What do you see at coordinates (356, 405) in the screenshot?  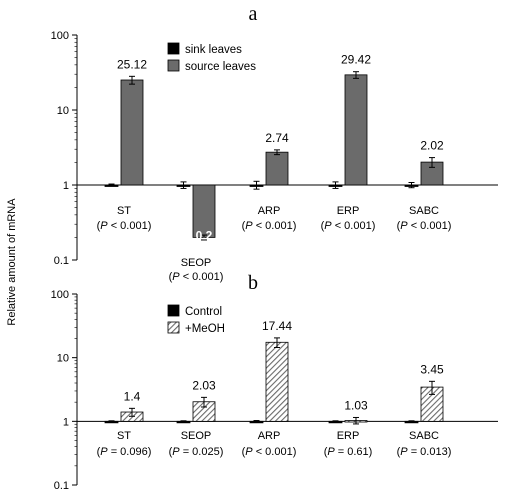 I see `data-label: 1.03` at bounding box center [356, 405].